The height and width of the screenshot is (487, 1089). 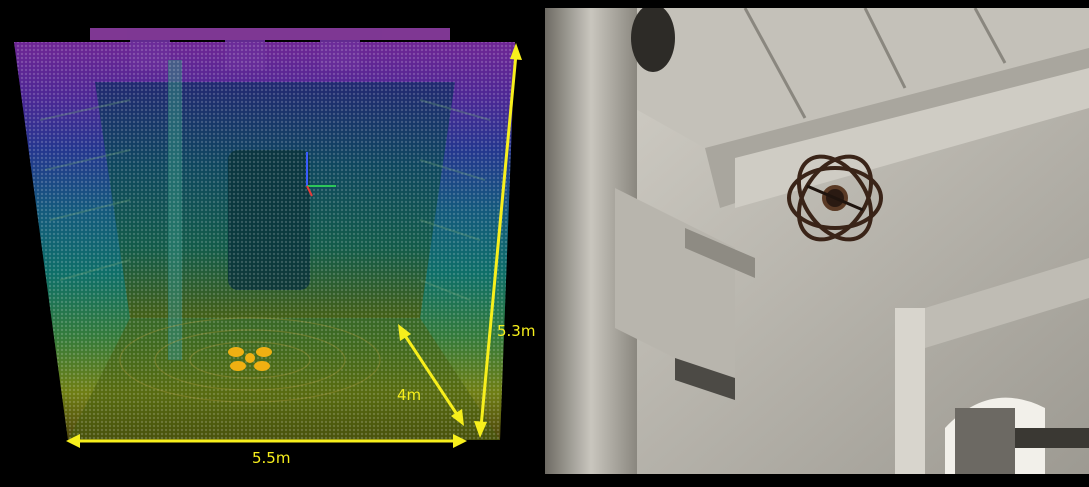 What do you see at coordinates (321, 174) in the screenshot?
I see `axes-icon` at bounding box center [321, 174].